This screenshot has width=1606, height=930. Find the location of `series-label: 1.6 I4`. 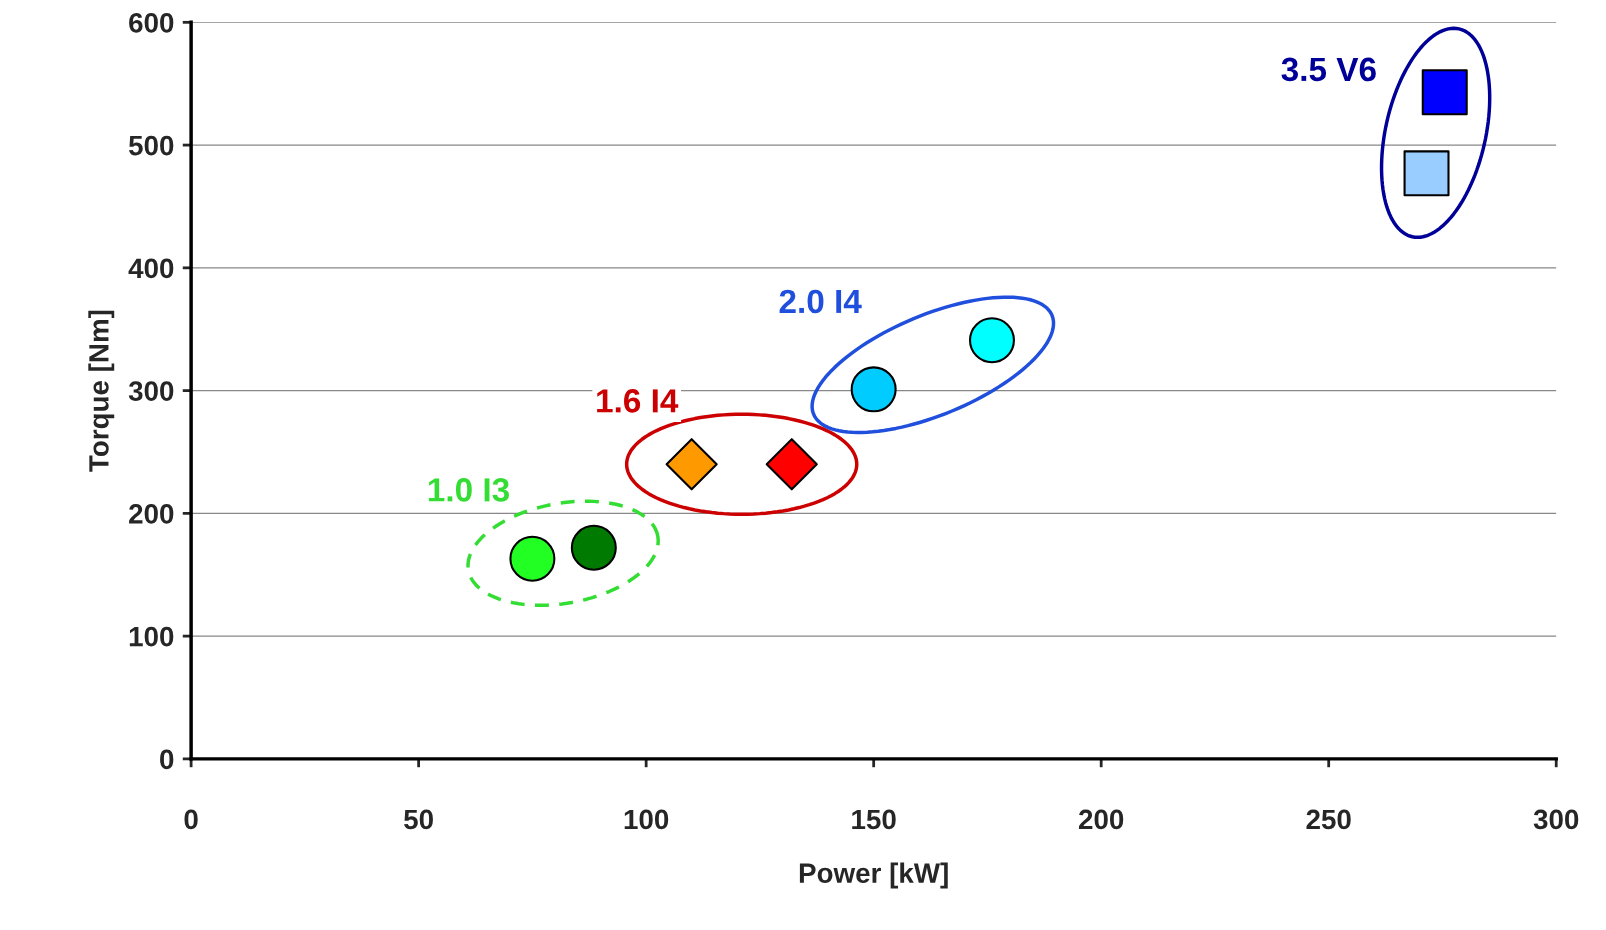

series-label: 1.6 I4 is located at coordinates (638, 401).